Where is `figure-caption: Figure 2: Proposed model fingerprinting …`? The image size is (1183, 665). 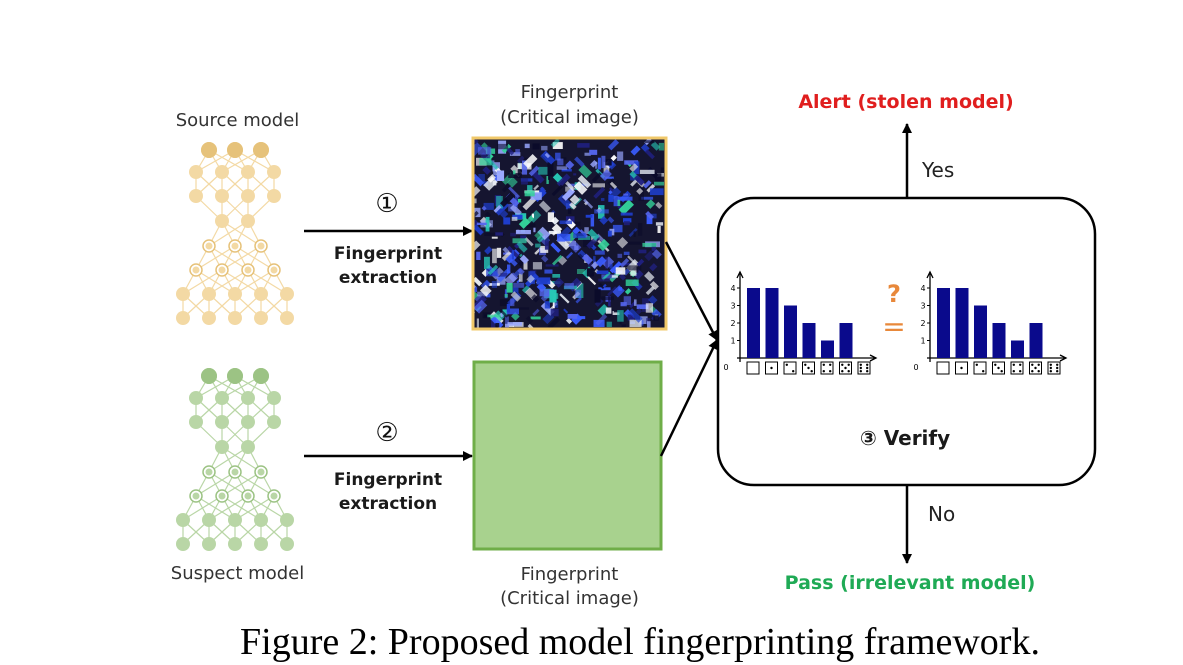
figure-caption: Figure 2: Proposed model fingerprinting … is located at coordinates (640, 642).